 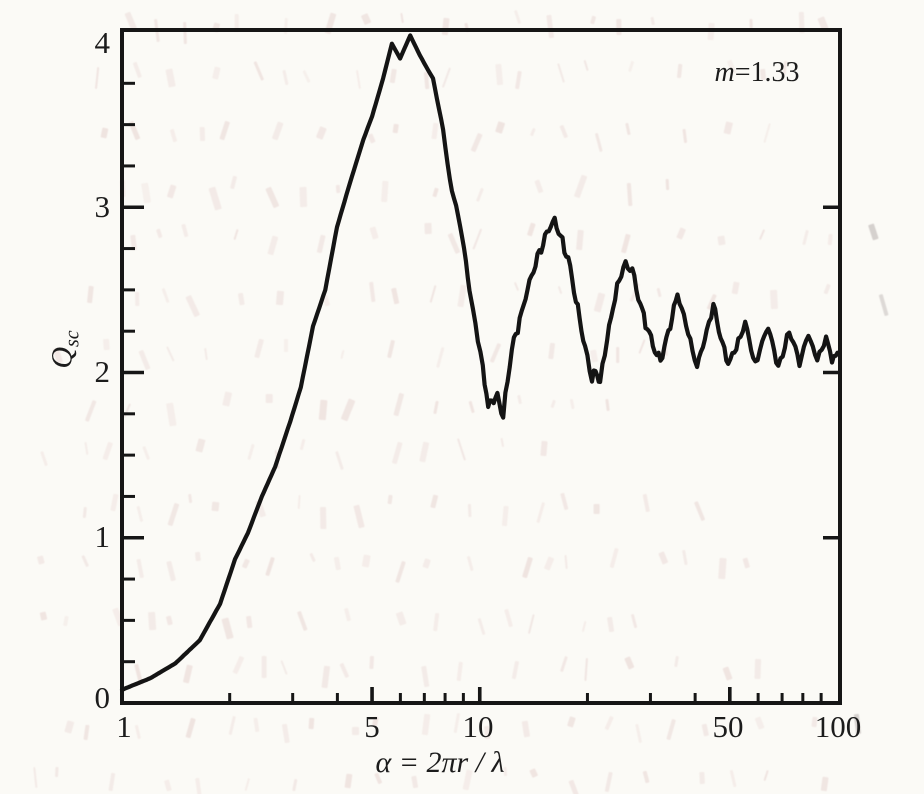 I want to click on y-axis-tick-label: 4, so click(x=102, y=42).